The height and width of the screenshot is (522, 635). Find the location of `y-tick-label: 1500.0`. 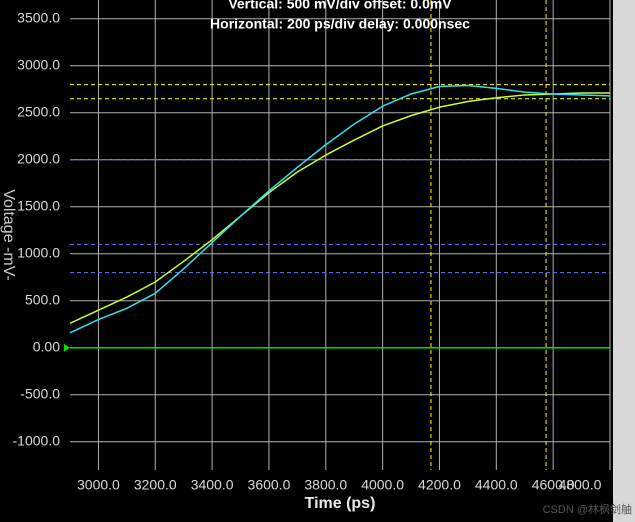

y-tick-label: 1500.0 is located at coordinates (38, 206).